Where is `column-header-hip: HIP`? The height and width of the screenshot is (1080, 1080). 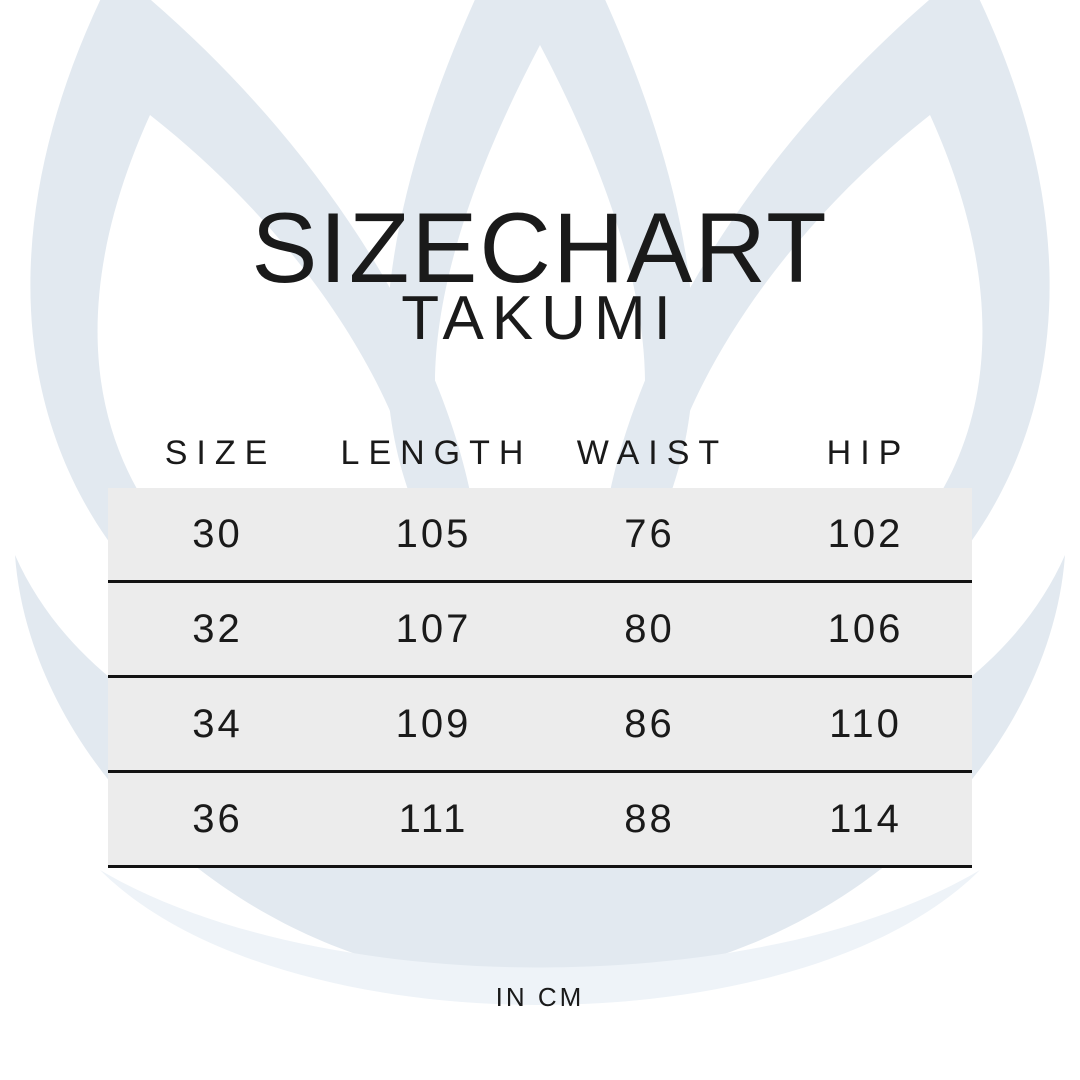
column-header-hip: HIP is located at coordinates (868, 452).